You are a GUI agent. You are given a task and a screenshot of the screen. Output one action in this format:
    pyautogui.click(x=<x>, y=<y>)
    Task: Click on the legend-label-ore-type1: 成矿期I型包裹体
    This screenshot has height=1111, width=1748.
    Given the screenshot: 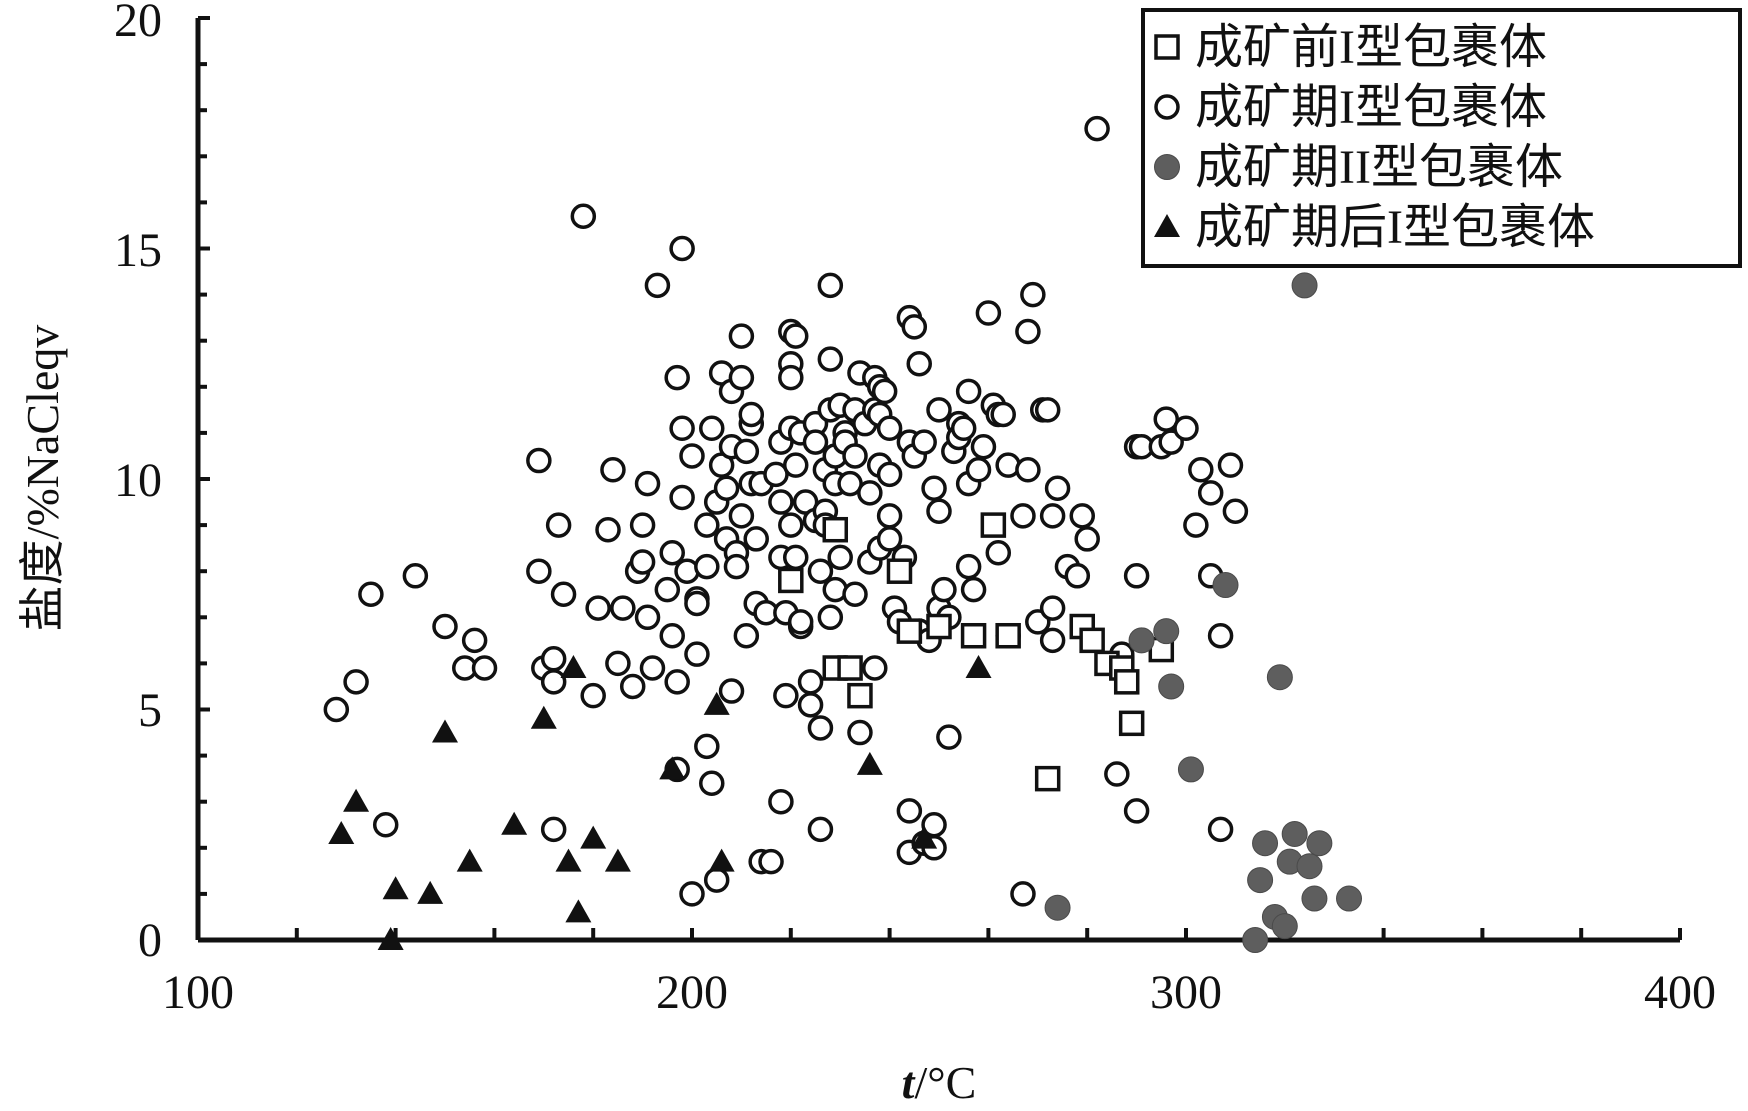 What is the action you would take?
    pyautogui.click(x=1371, y=107)
    